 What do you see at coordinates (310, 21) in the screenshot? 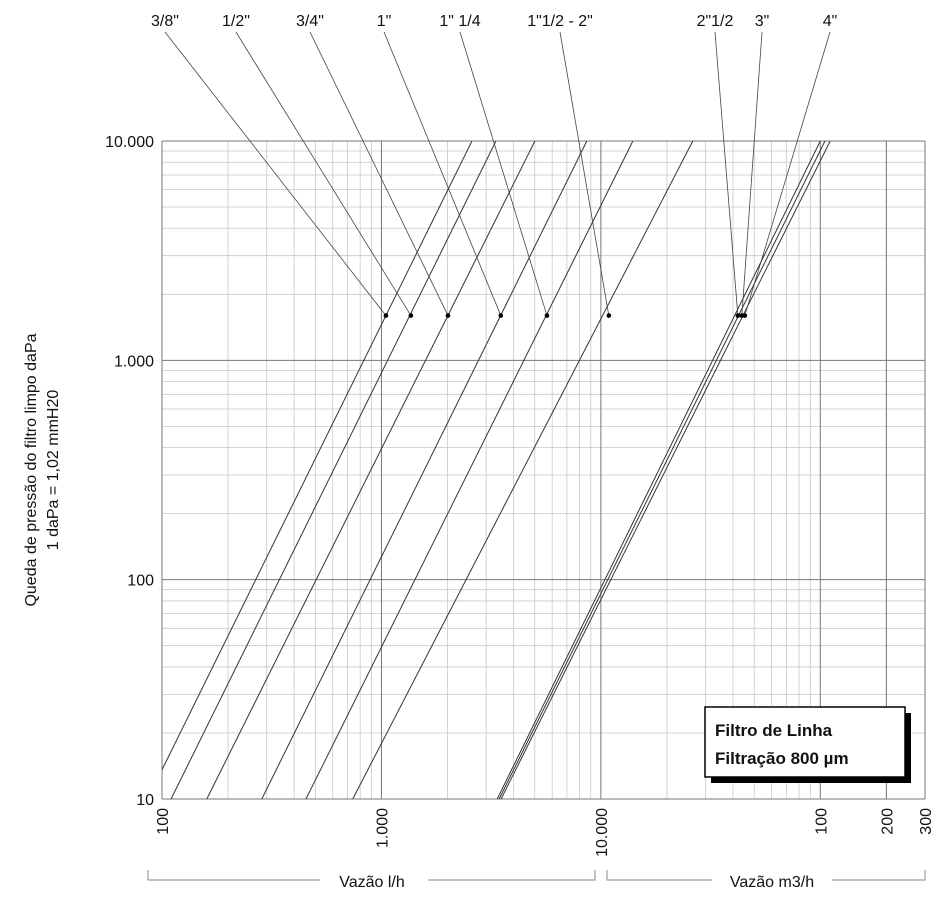
I see `legend-label: 3/4"` at bounding box center [310, 21].